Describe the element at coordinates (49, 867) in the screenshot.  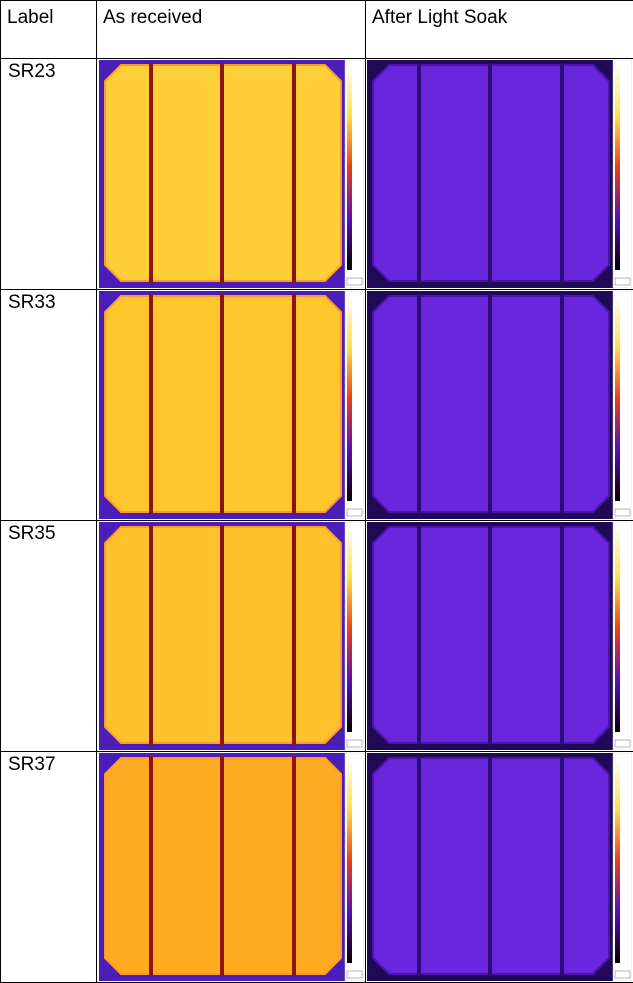
I see `label-cell: SR37` at that location.